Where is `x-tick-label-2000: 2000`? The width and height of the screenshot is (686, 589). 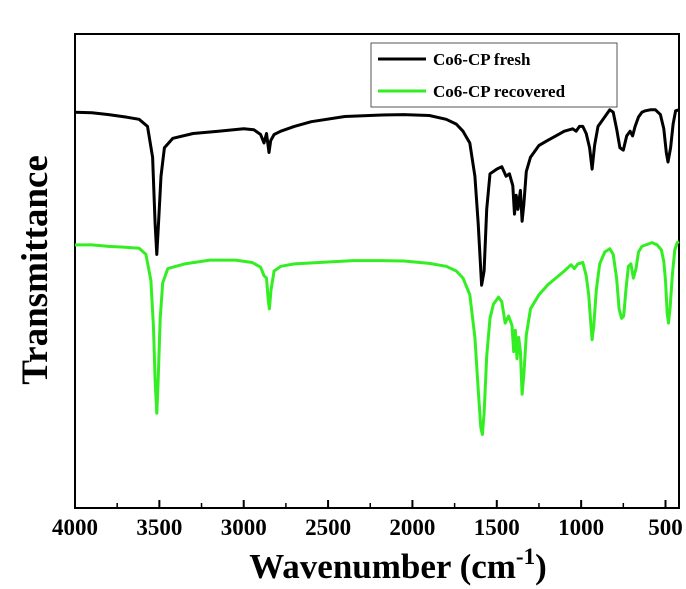 x-tick-label-2000: 2000 is located at coordinates (412, 527).